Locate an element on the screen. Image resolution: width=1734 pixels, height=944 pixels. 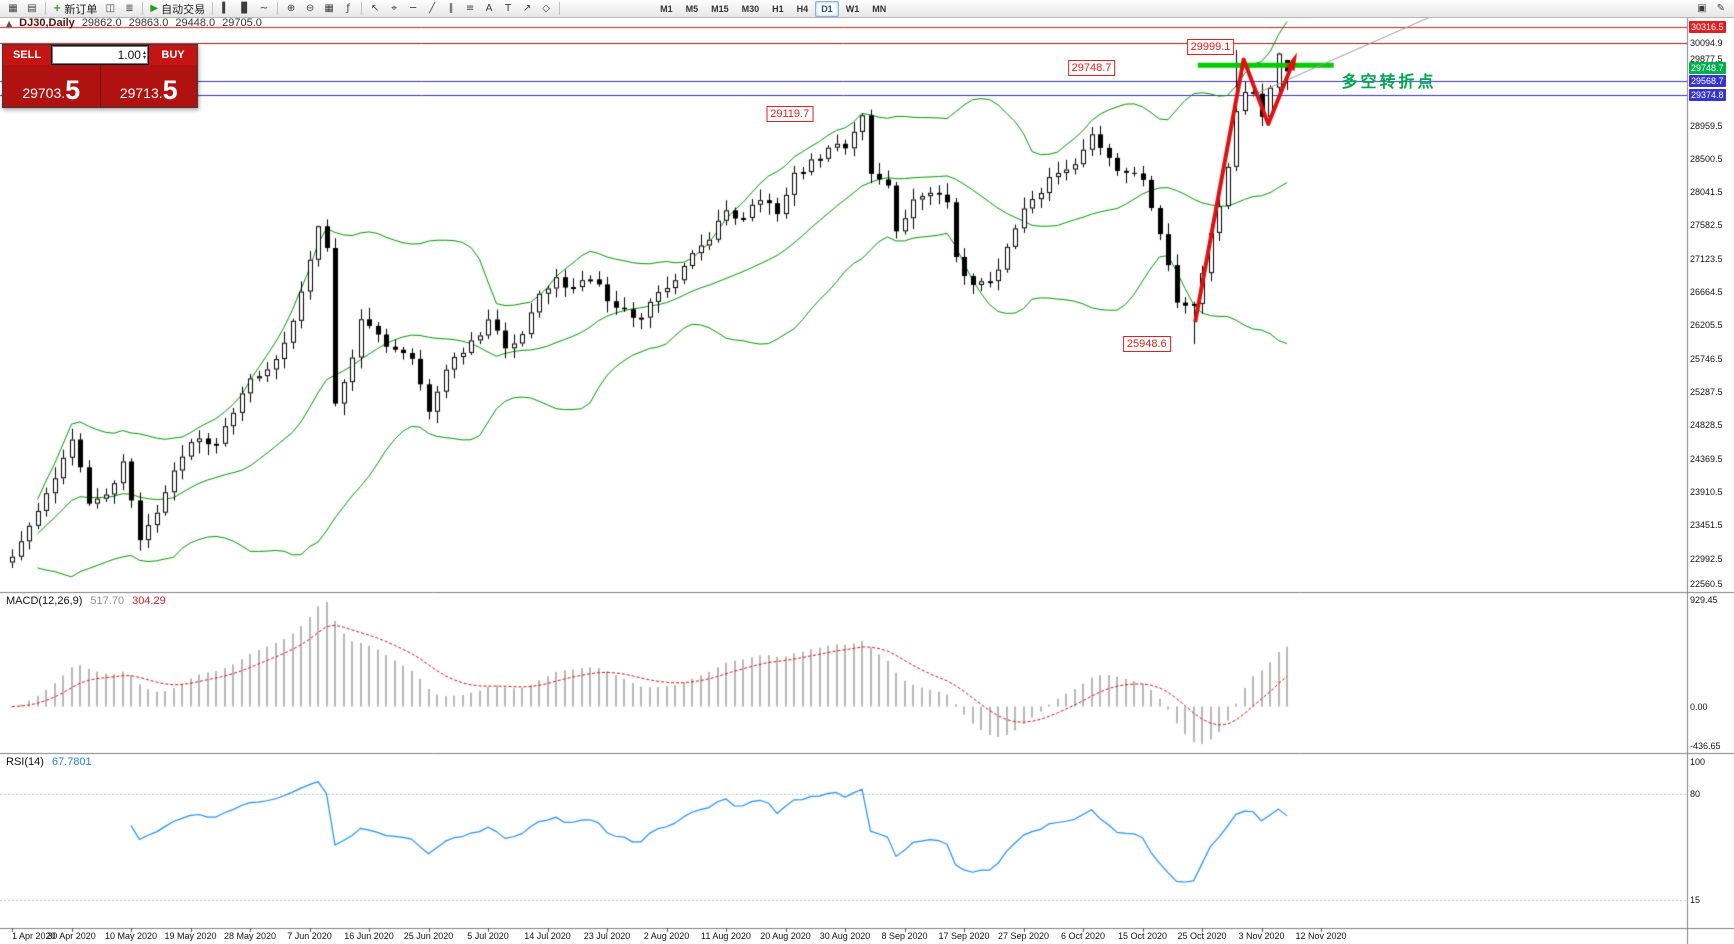
autotrading-button: ▶ 自动交易 is located at coordinates (177, 9).